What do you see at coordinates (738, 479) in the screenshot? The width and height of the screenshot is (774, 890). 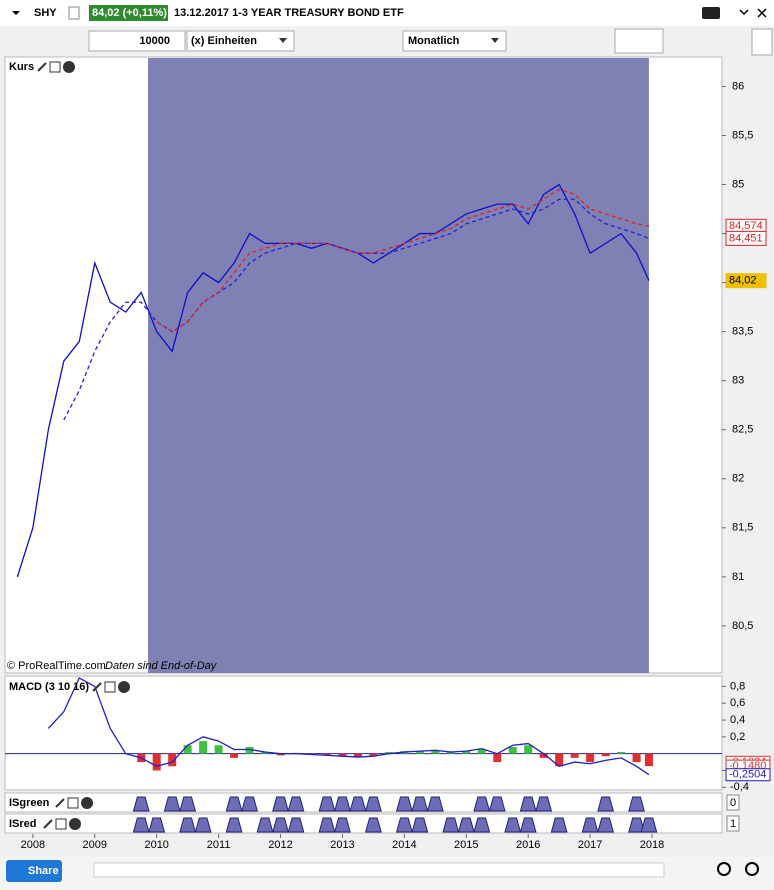 I see `y-tick-label: 82` at bounding box center [738, 479].